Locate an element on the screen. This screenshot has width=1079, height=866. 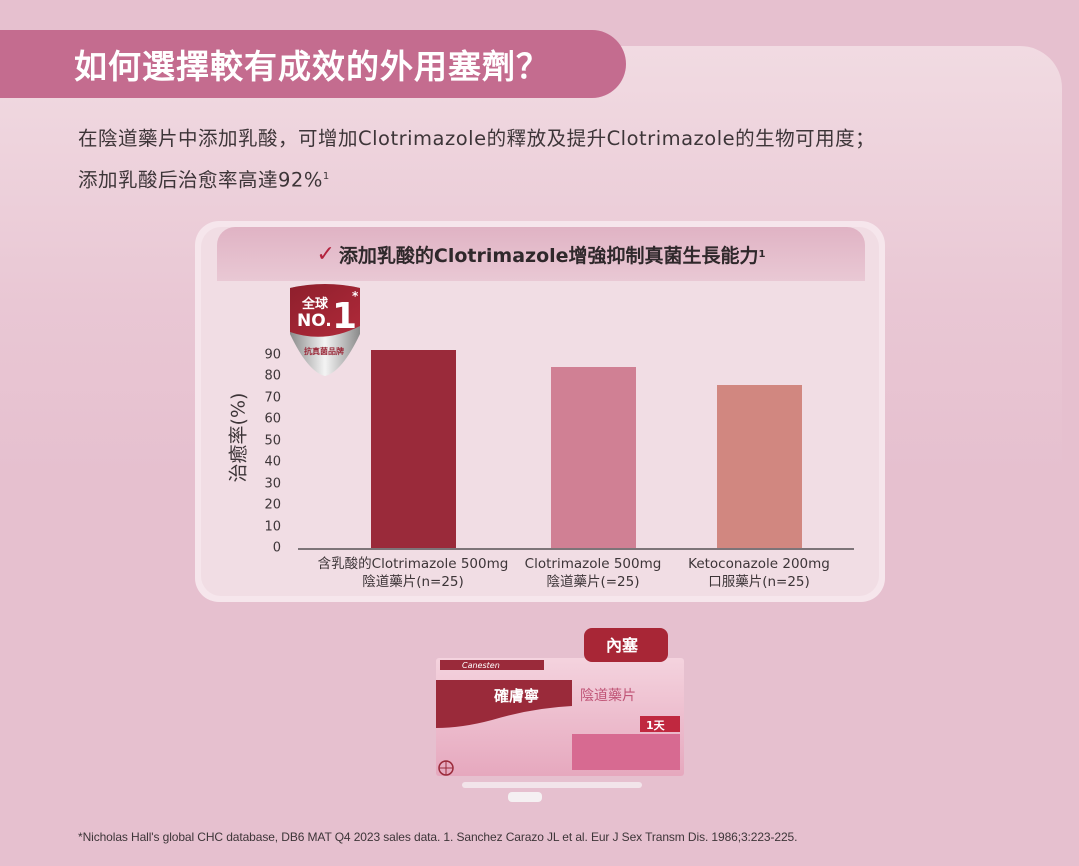
svg-text: 抗真菌品牌 is located at coordinates (324, 351).